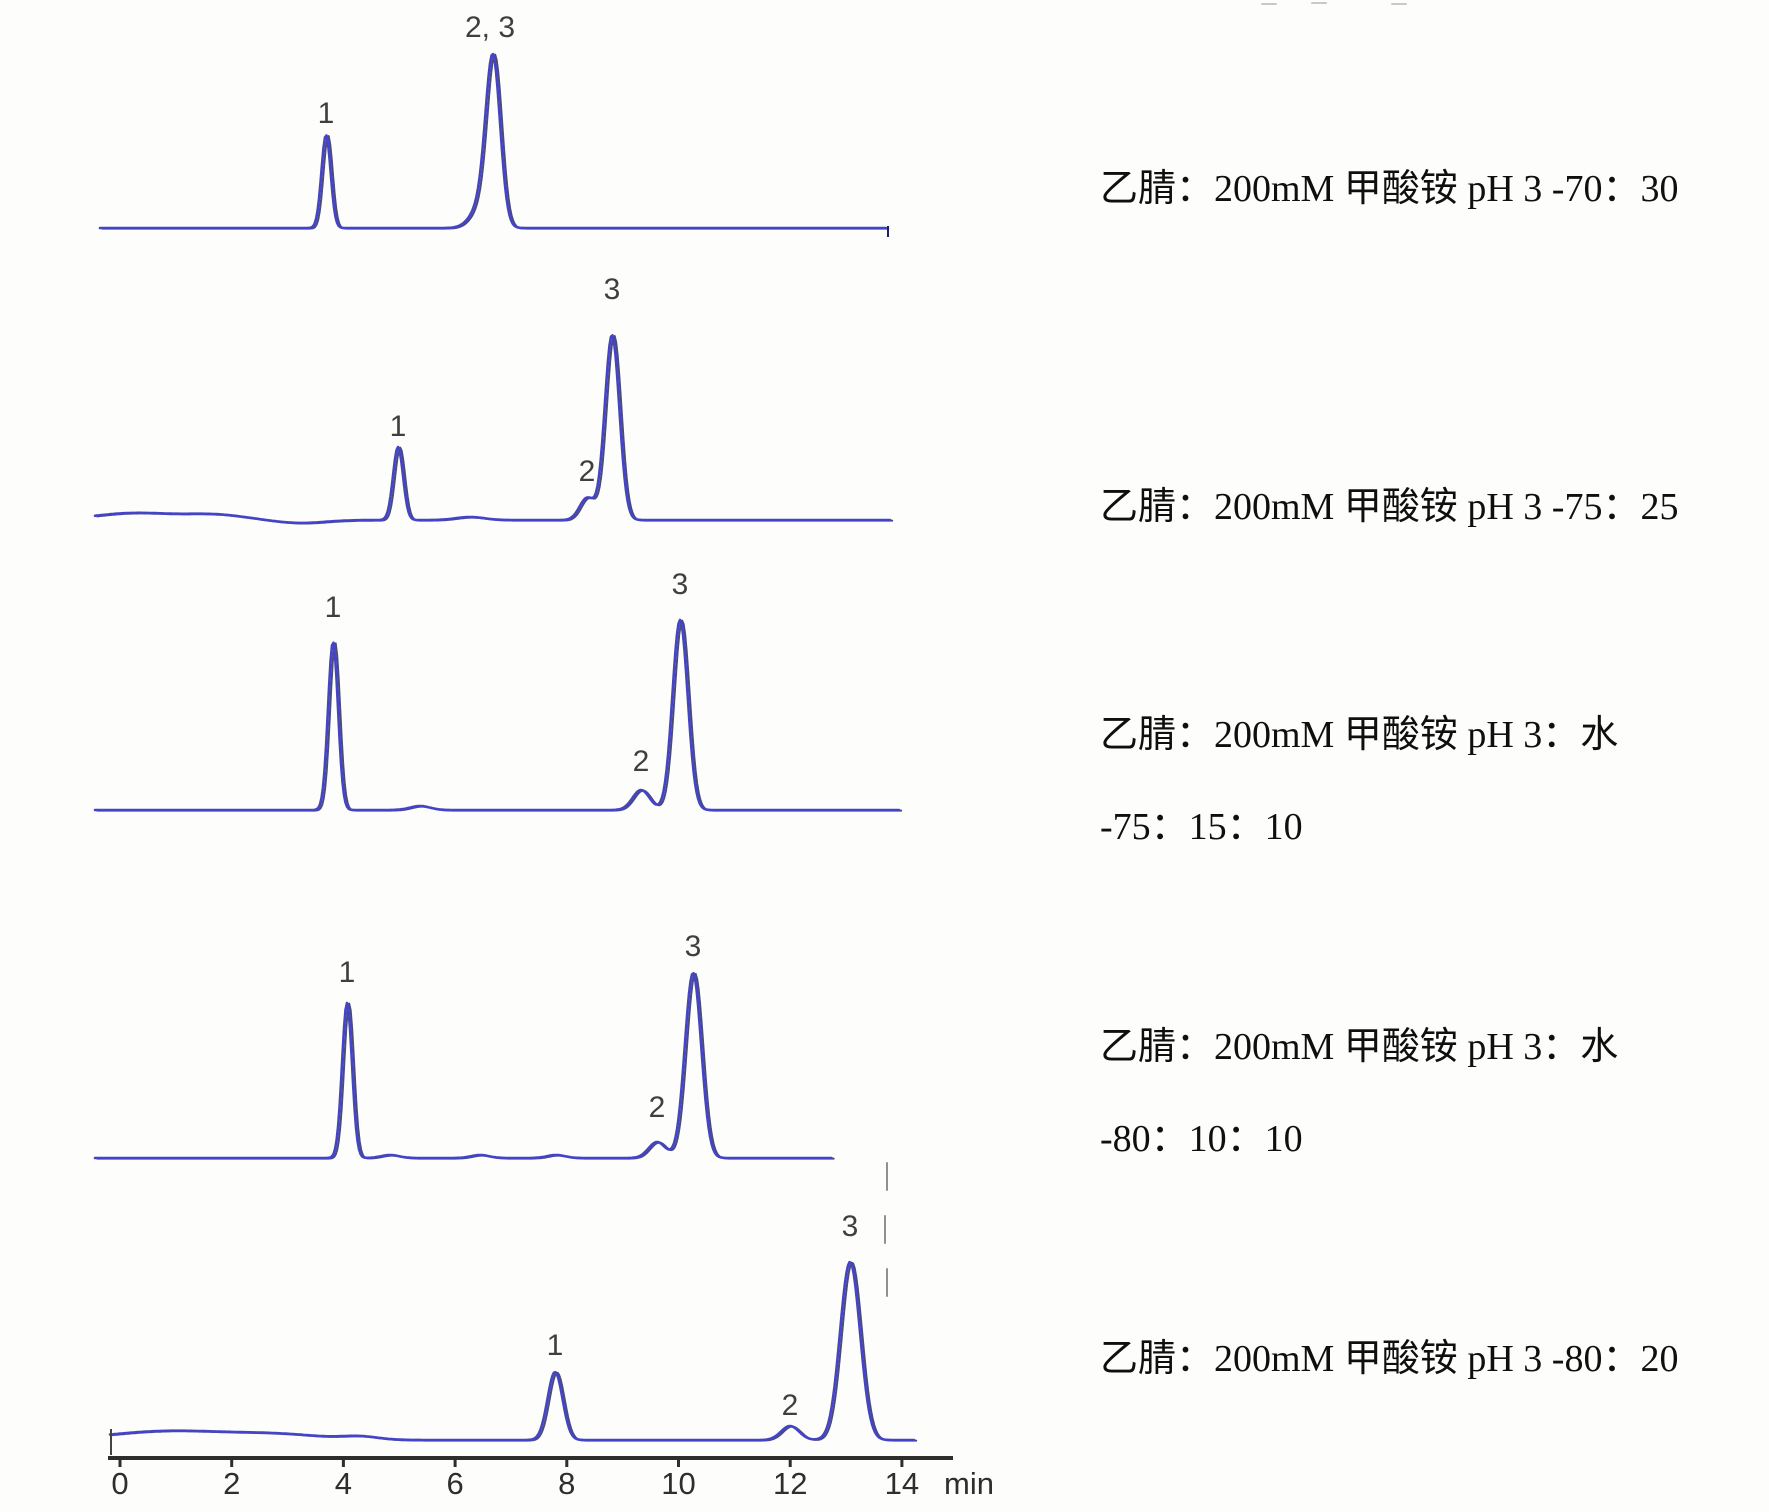  Describe the element at coordinates (1201, 1139) in the screenshot. I see `condition-label: -80：10：10` at that location.